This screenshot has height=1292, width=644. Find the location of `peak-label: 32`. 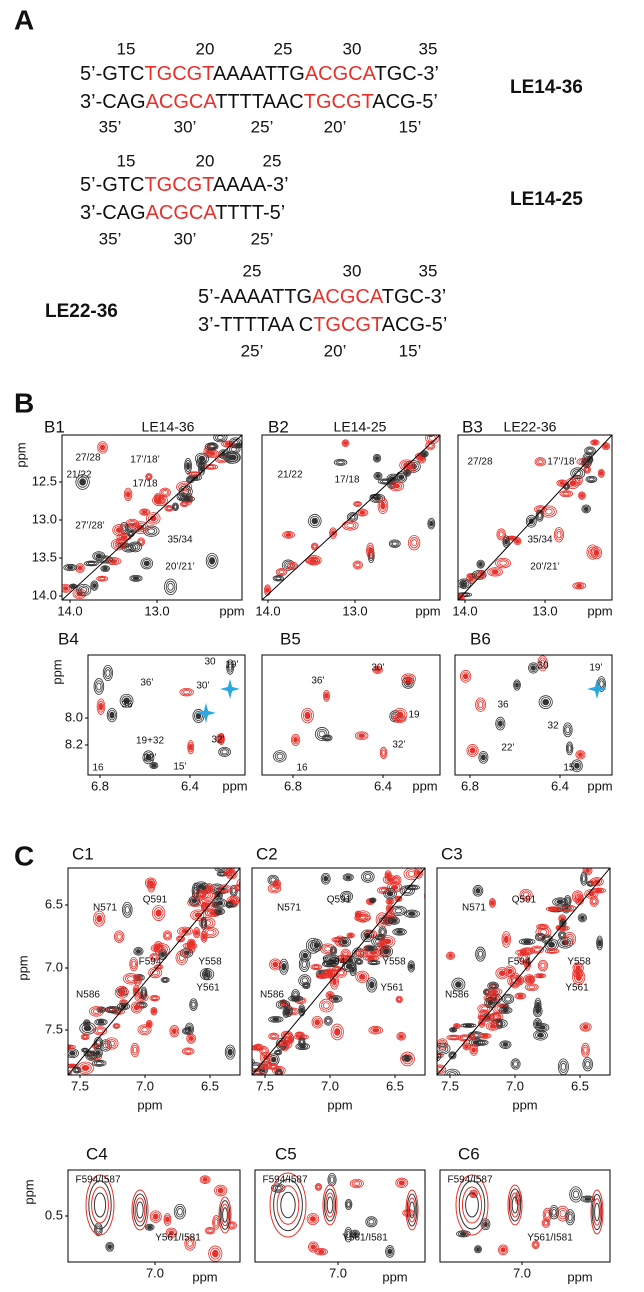

peak-label: 32 is located at coordinates (553, 726).